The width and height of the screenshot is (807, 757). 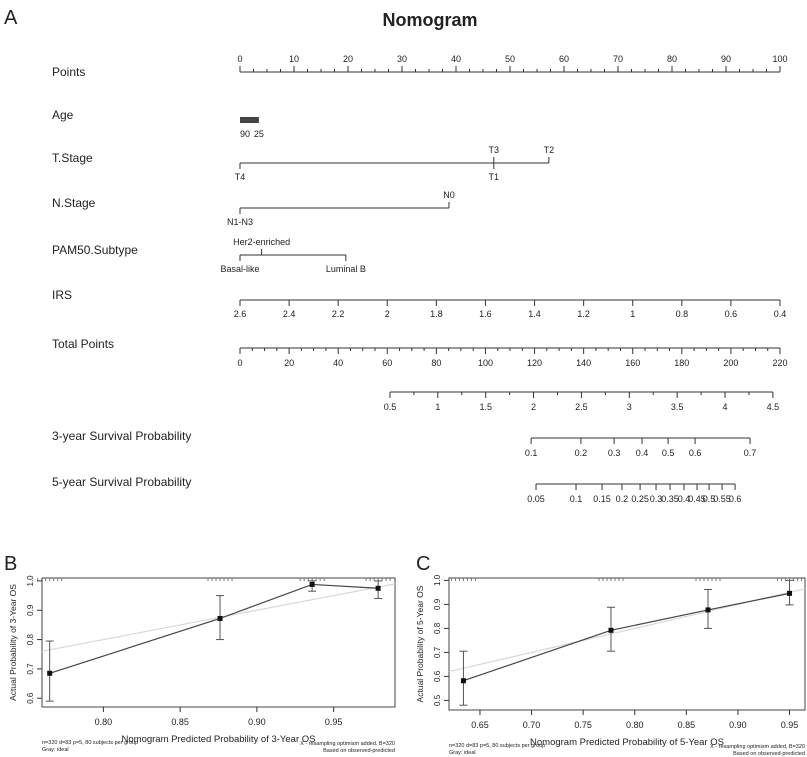 What do you see at coordinates (697, 499) in the screenshot?
I see `outcome-tick-label: 0.45` at bounding box center [697, 499].